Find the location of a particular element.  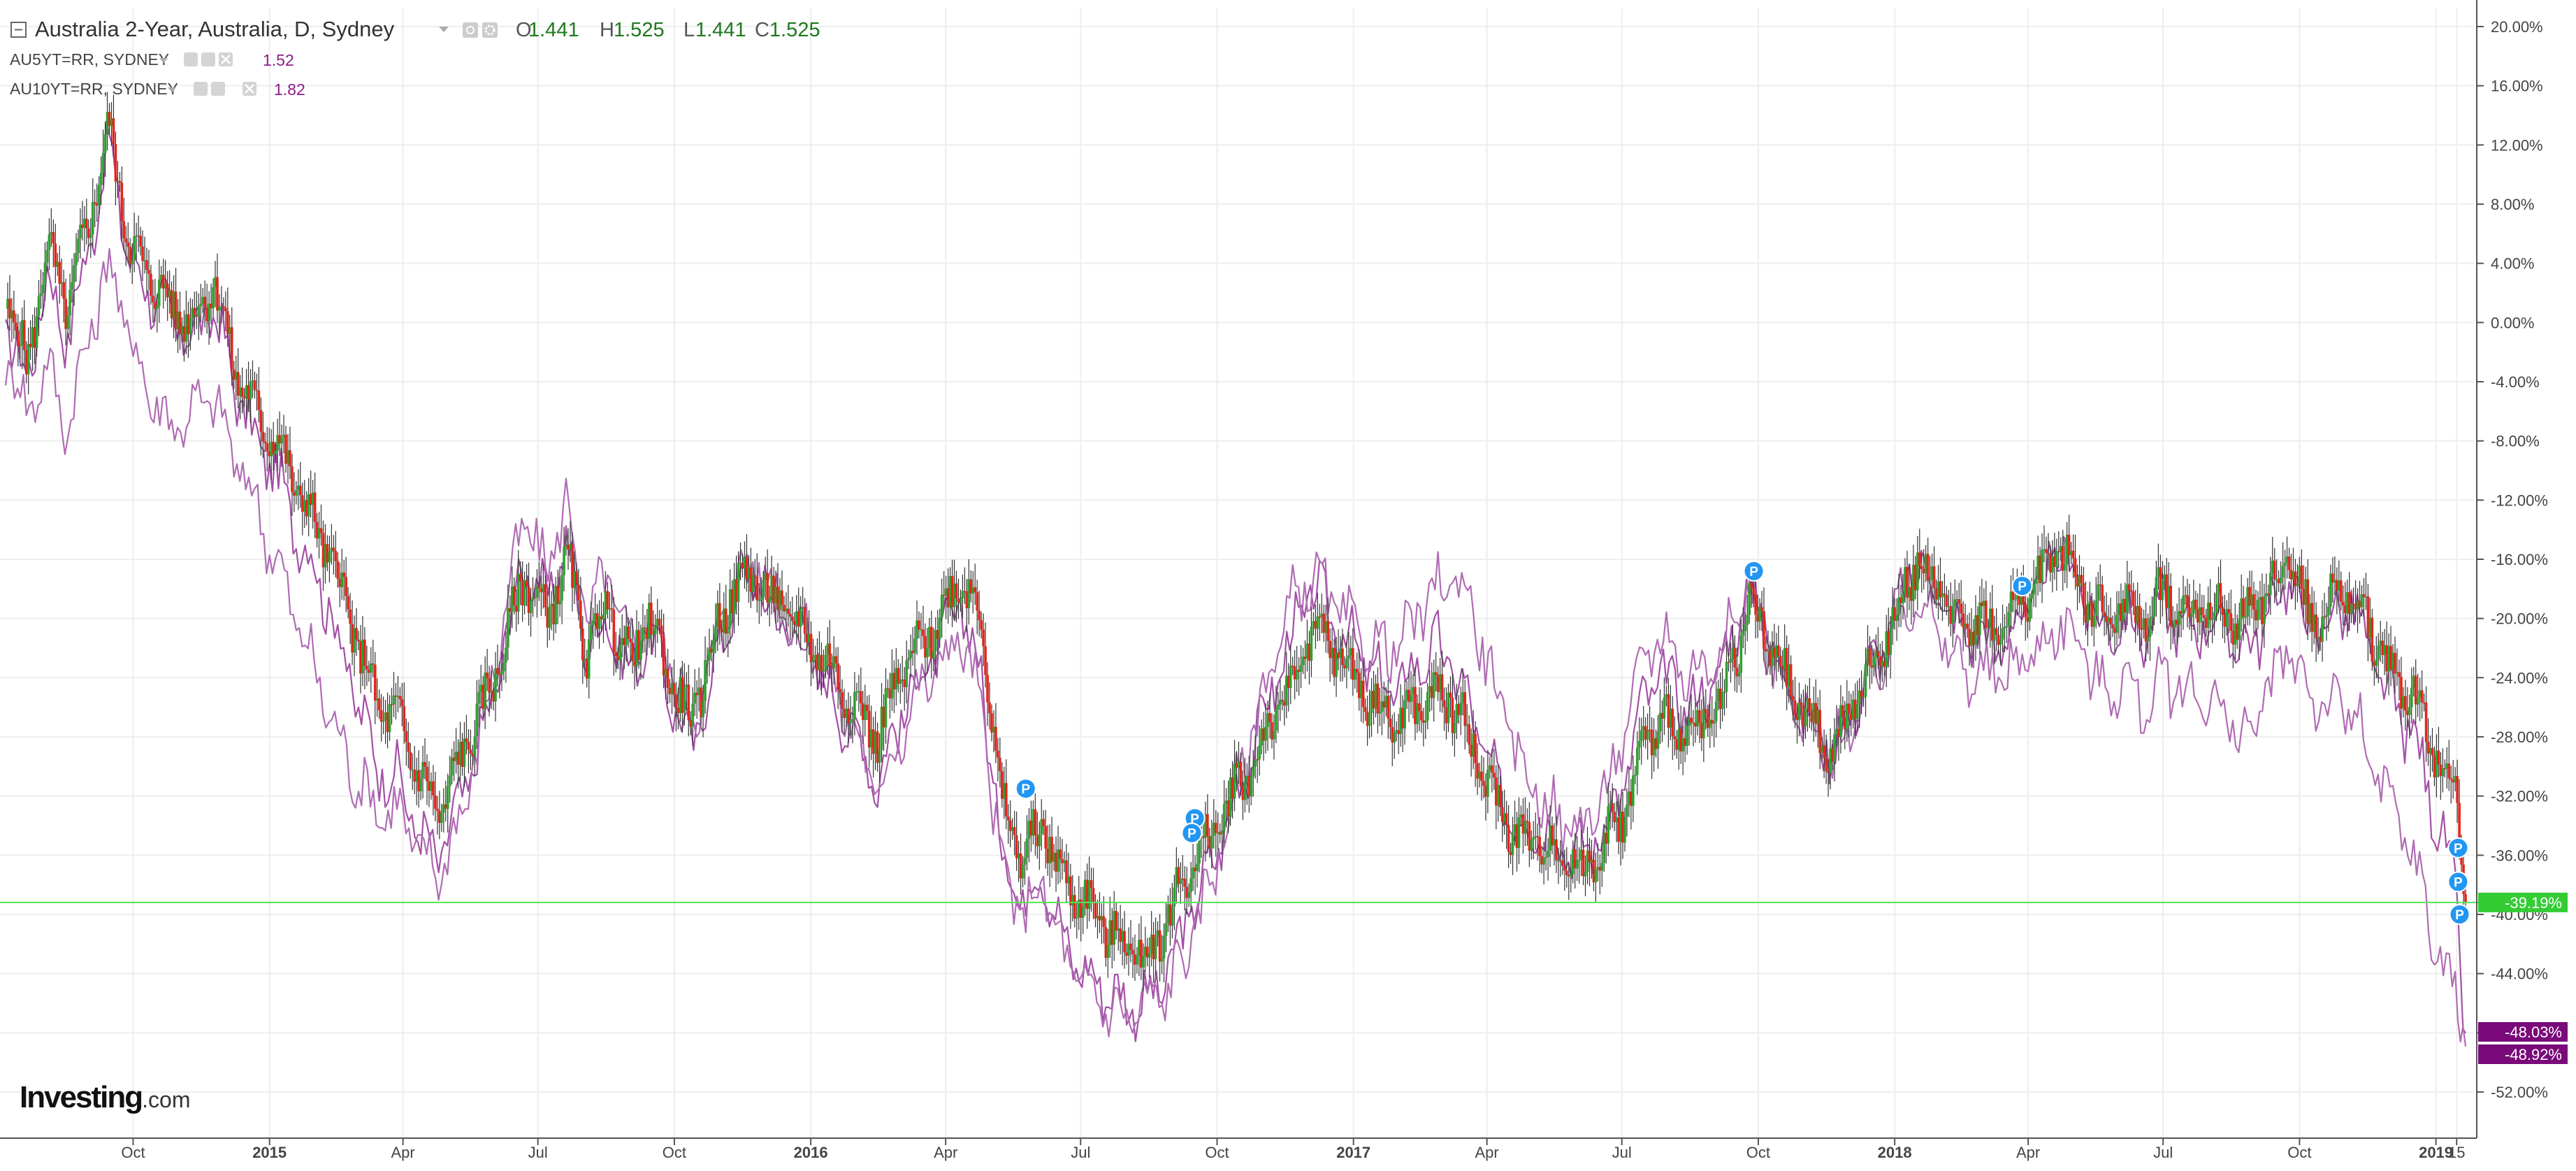

collapse-toggle-icon is located at coordinates (18, 30).